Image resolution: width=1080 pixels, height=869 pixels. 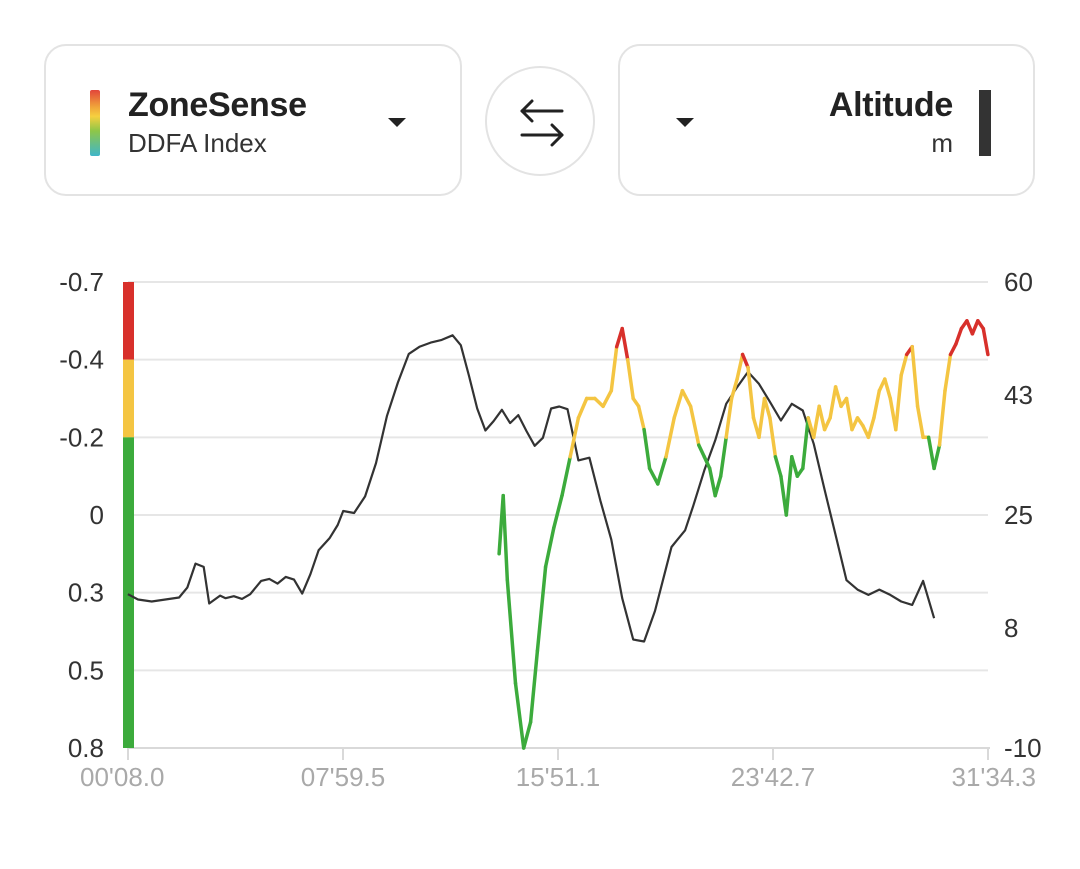 I want to click on right-axis-ticks: 60 43 25 8 -10, so click(x=1023, y=515).